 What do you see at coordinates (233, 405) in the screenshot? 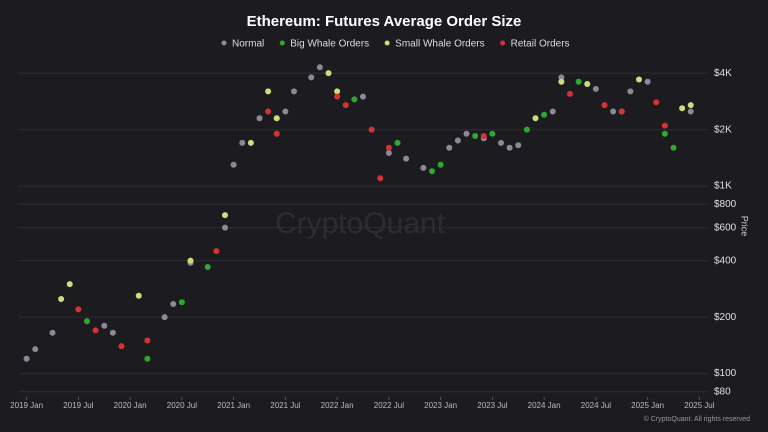
I see `x-tick-label: 2021 Jan` at bounding box center [233, 405].